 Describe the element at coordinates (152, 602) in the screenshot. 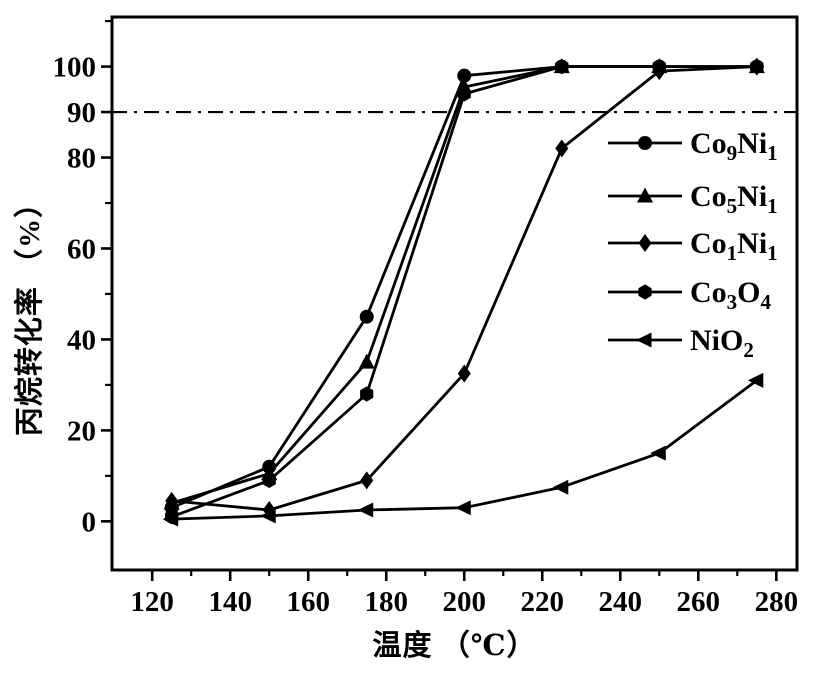

I see `x-tick-label: 120` at that location.